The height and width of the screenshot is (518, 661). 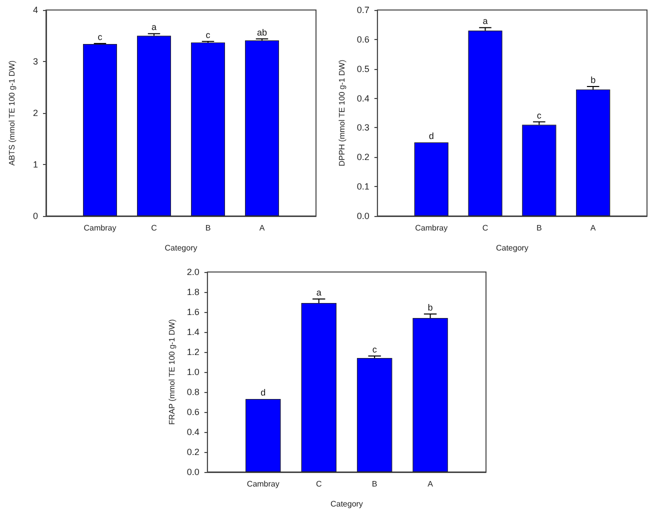 I want to click on y-axis-title: ABTS (mmol TE 100 g-1 DW), so click(x=12, y=113).